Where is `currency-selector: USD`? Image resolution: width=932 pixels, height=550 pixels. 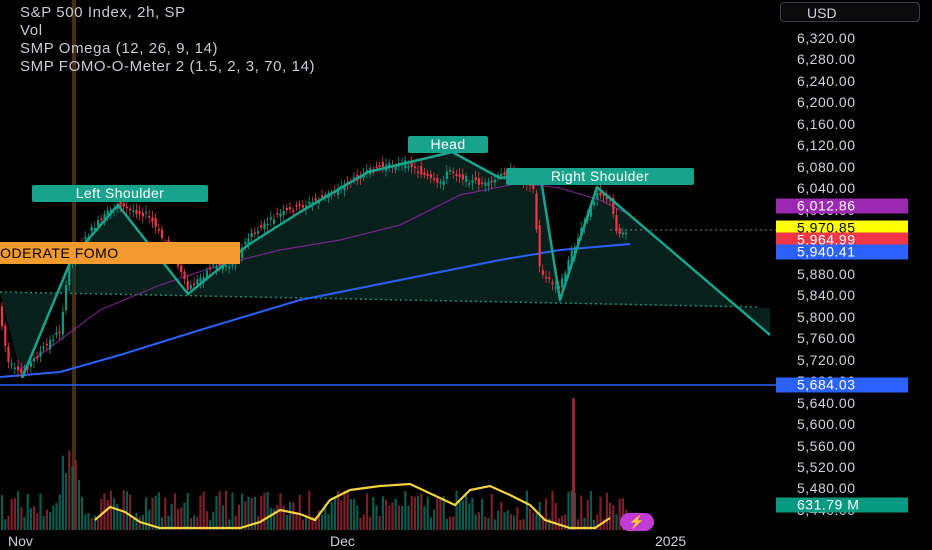
currency-selector: USD is located at coordinates (850, 12).